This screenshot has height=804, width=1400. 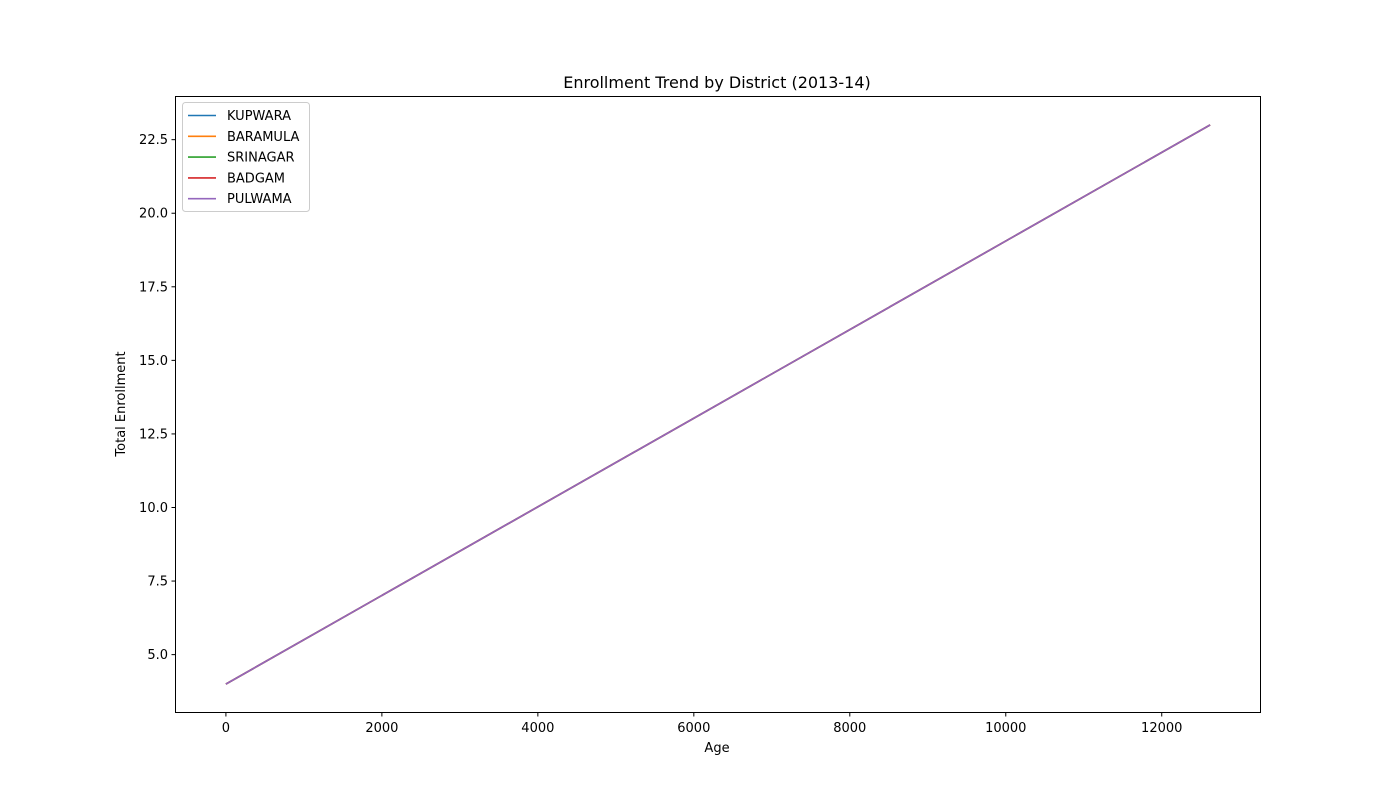 What do you see at coordinates (263, 137) in the screenshot?
I see `legend-label-baramula: BARAMULA` at bounding box center [263, 137].